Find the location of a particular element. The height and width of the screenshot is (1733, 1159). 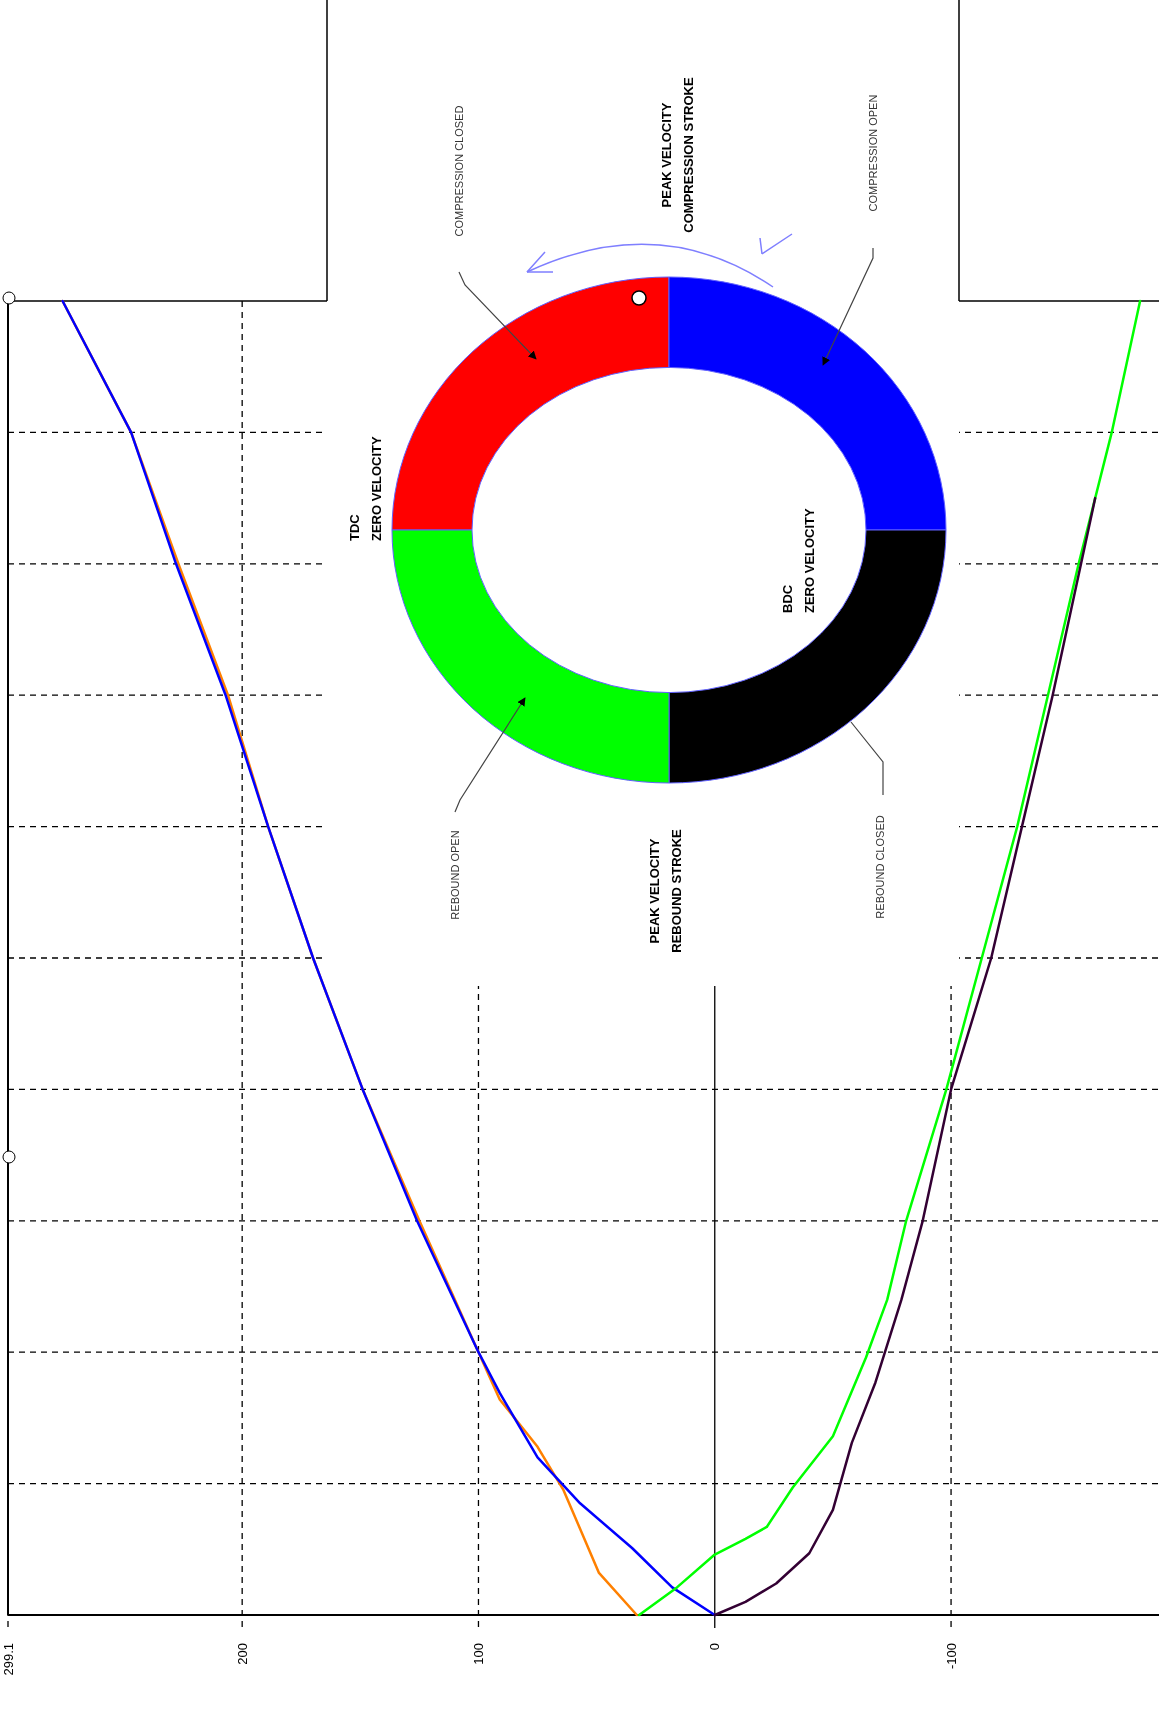

text: COMPRESSION CLOSED is located at coordinates (459, 171).